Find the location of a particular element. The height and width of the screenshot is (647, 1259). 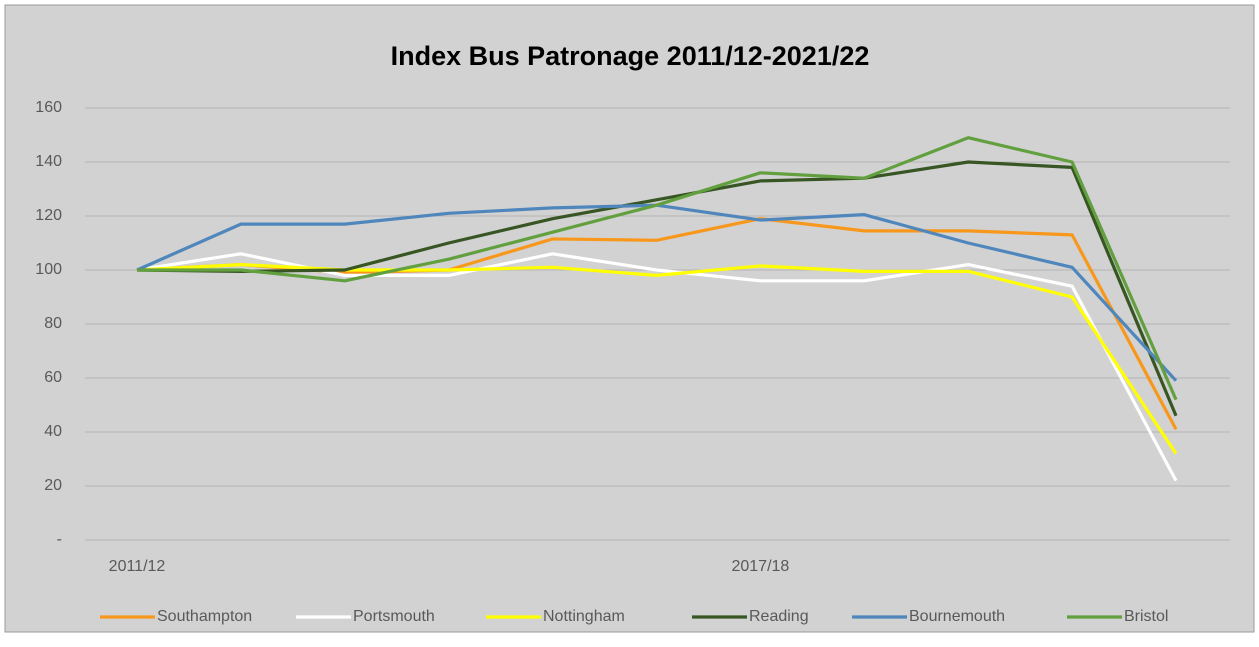

y-tick-label: 80 is located at coordinates (53, 323).